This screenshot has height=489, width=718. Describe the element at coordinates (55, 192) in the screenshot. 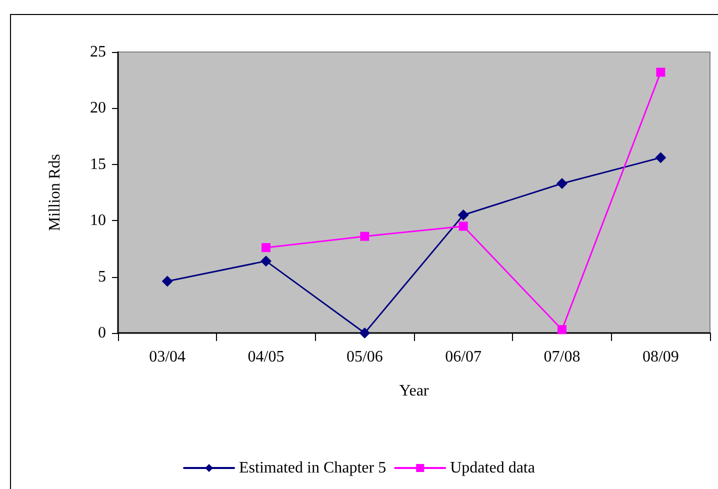

I see `y-axis-title: Million Rds` at that location.